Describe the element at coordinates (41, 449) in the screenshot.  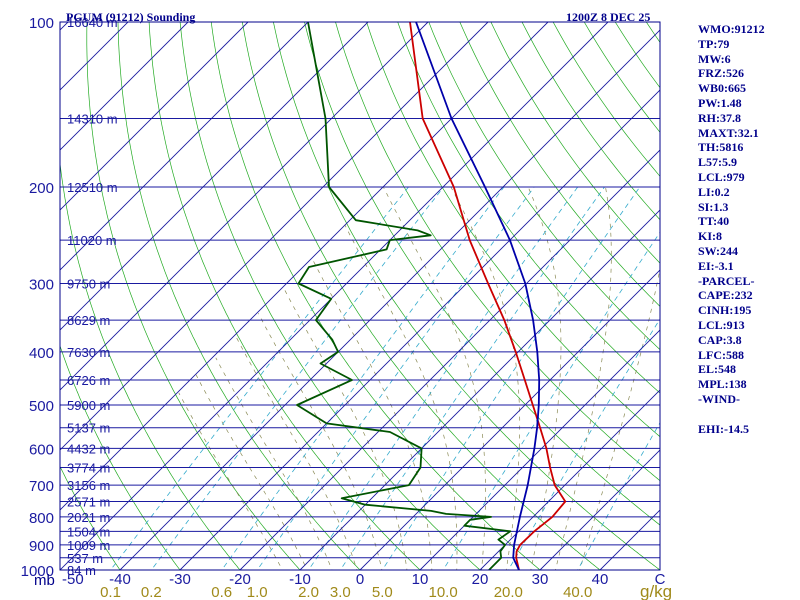
I see `pressure-tick-label: 600` at that location.